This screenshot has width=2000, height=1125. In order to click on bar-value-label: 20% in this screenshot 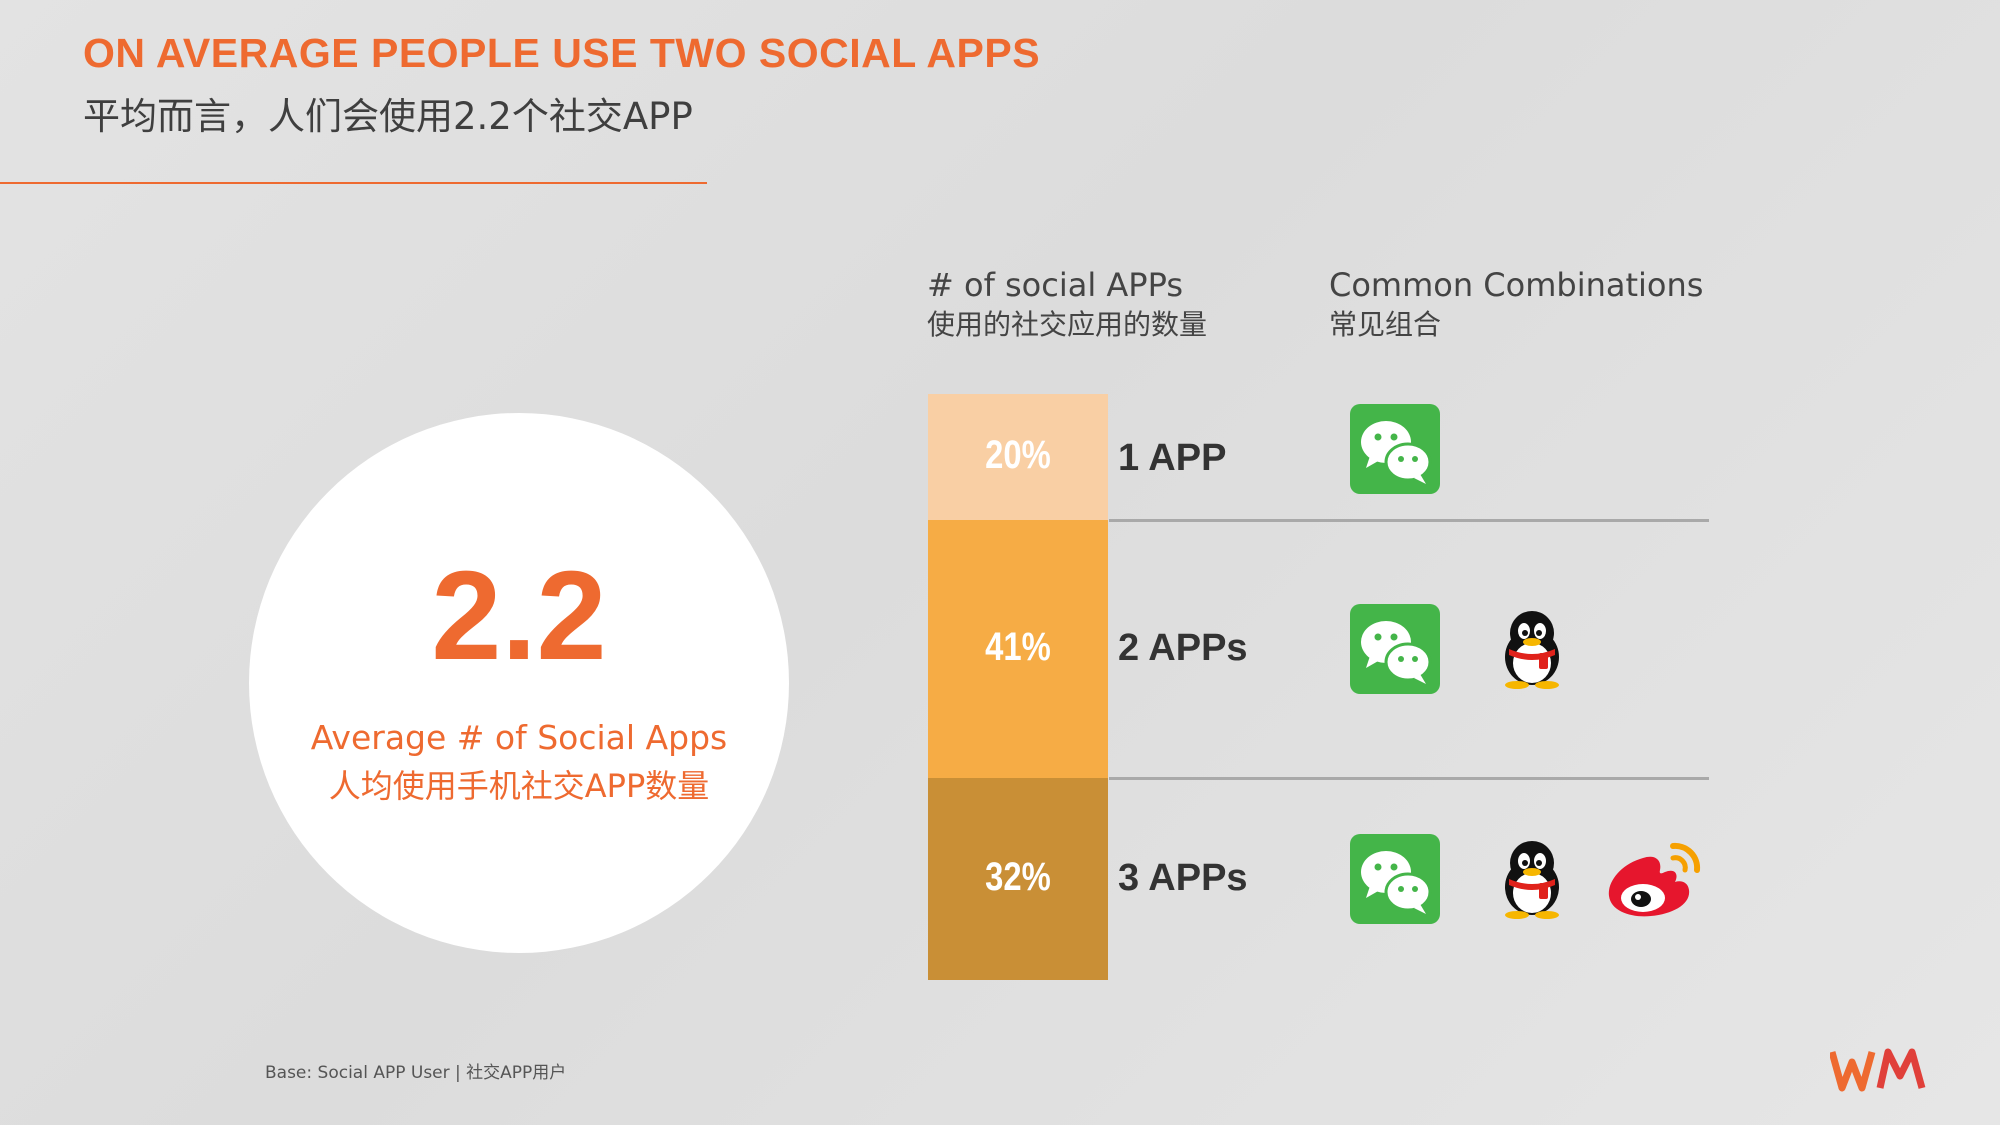, I will do `click(1018, 455)`.